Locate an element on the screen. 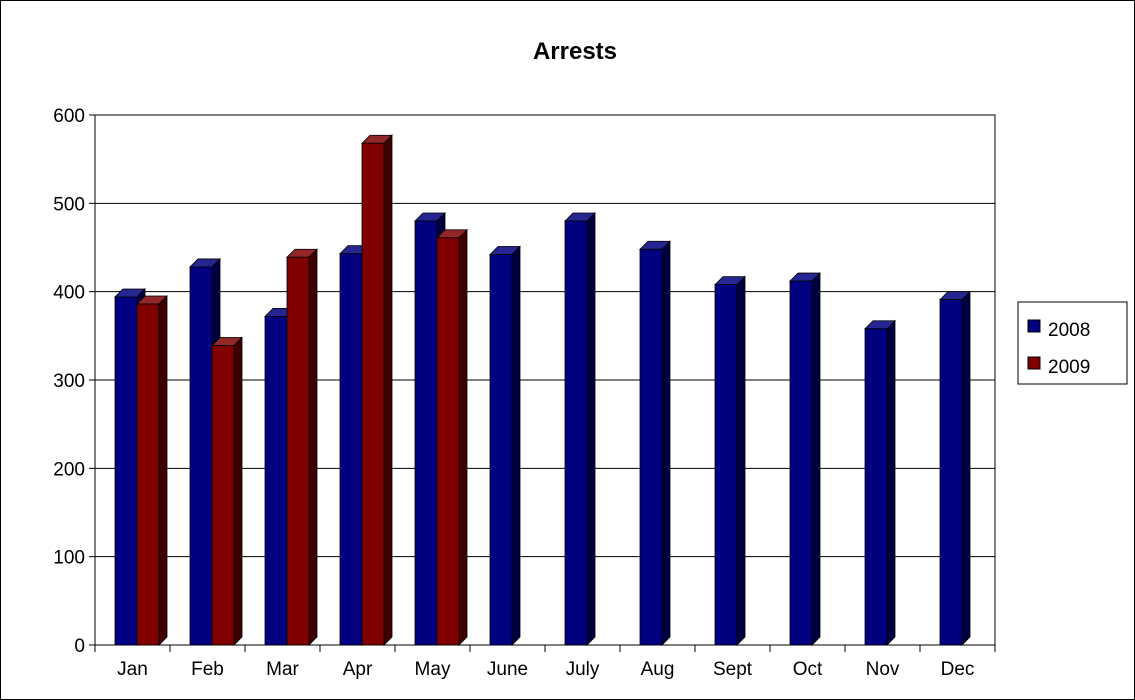 The width and height of the screenshot is (1135, 700). bar-2008-july is located at coordinates (580, 429).